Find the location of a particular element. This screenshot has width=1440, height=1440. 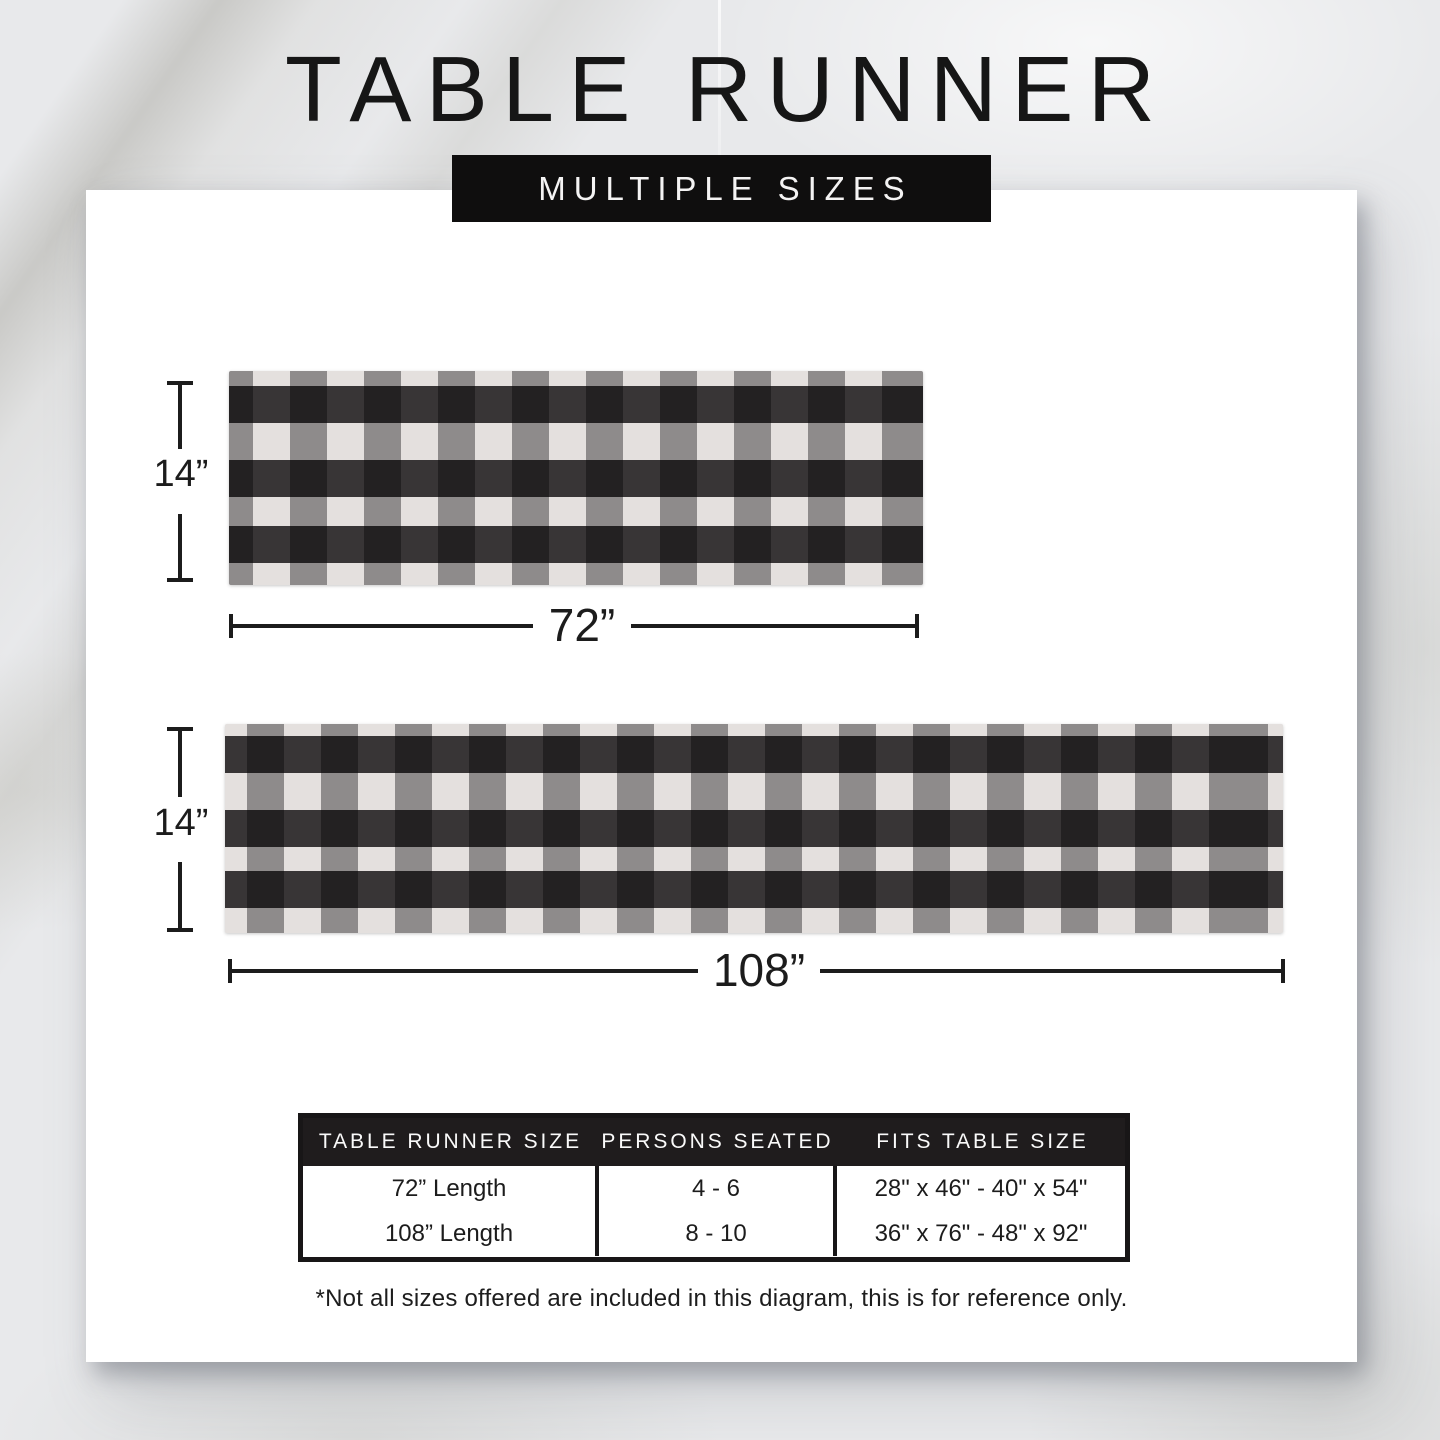

marble-seam-line is located at coordinates (719, 96).